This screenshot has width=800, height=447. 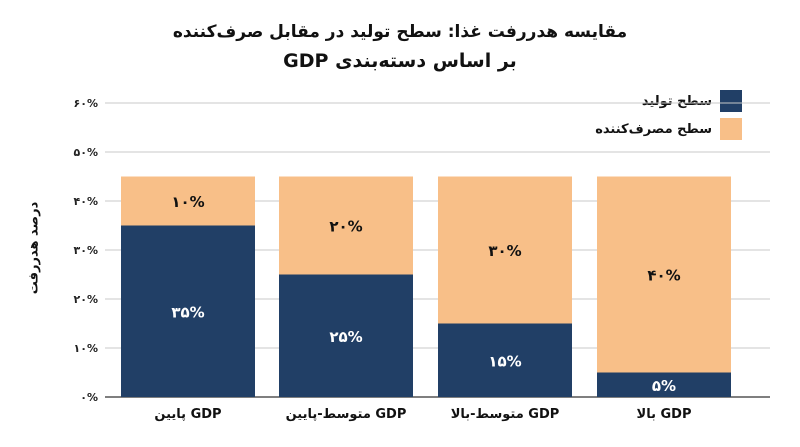 I want to click on y-tick-label: ۴۰%, so click(x=86, y=201).